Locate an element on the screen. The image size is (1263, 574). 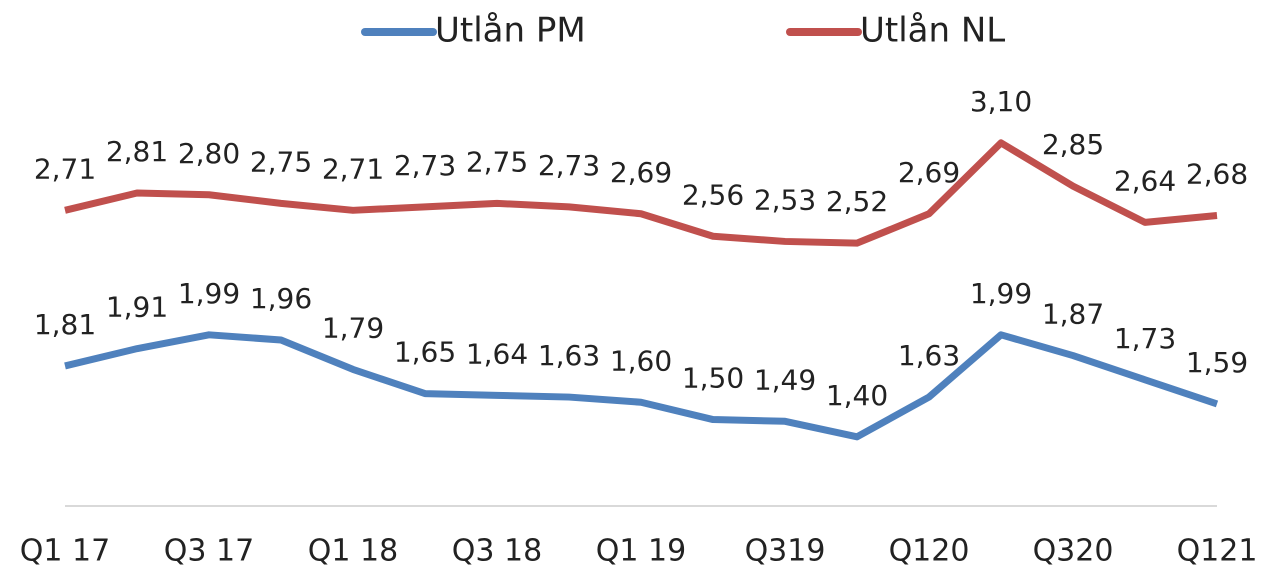
data-label: 1,50 is located at coordinates (713, 378).